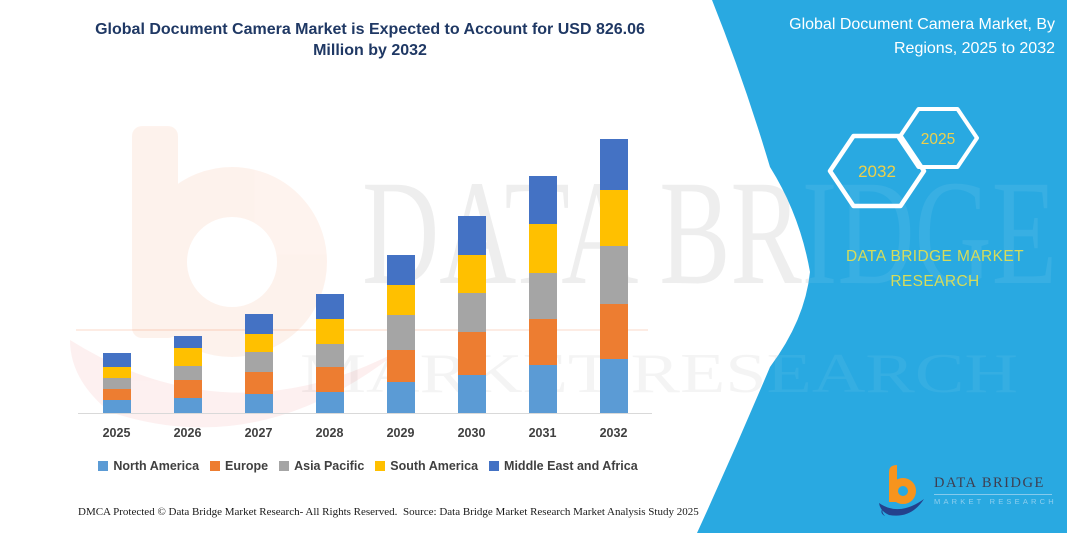  What do you see at coordinates (613, 331) in the screenshot?
I see `bar-segment-2032-europe` at bounding box center [613, 331].